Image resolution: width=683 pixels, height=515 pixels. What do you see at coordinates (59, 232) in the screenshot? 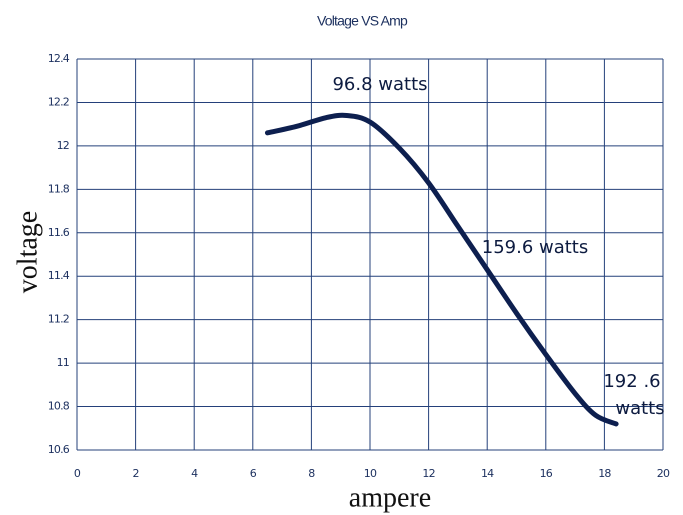
I see `y-tick-label: 11.6` at bounding box center [59, 232].